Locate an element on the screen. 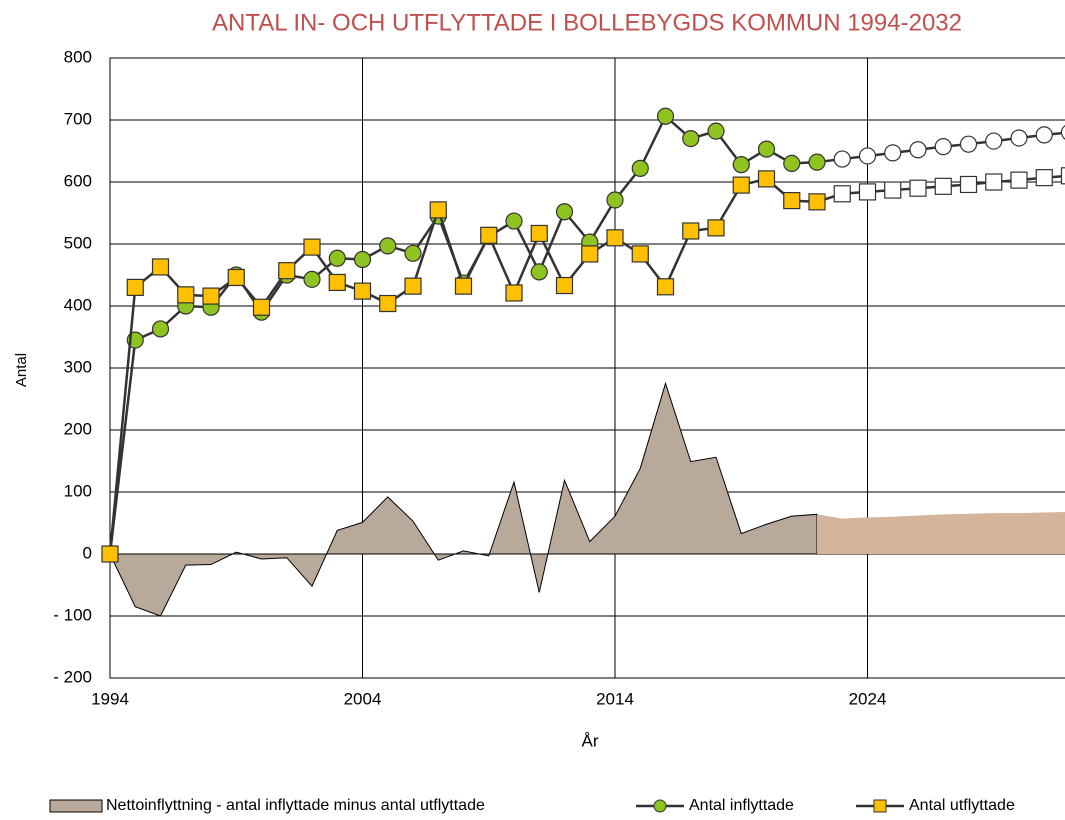 The image size is (1065, 820). x-tick-label: 2004 is located at coordinates (363, 698).